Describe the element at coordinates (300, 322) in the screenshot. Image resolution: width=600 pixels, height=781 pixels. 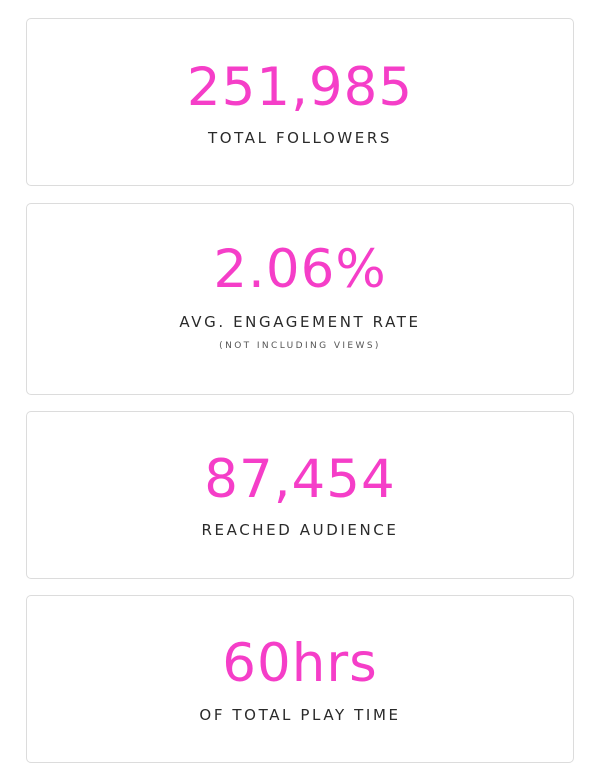
I see `stat-label: AVG. ENGAGEMENT RATE` at that location.